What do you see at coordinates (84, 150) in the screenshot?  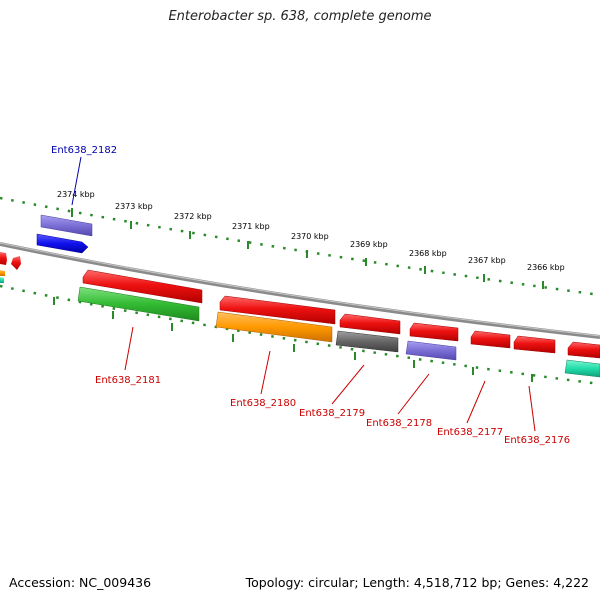 I see `gene-label-ent638-2182: Ent638_2182` at bounding box center [84, 150].